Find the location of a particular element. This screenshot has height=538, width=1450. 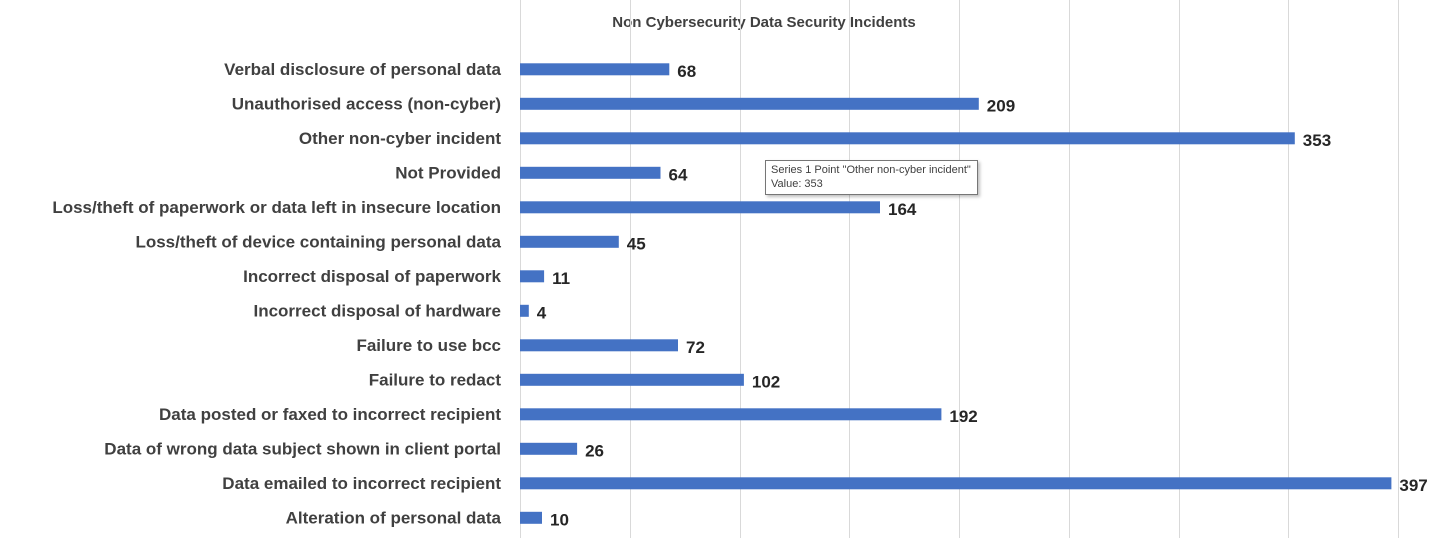

data-label-12: 397 is located at coordinates (1413, 485).